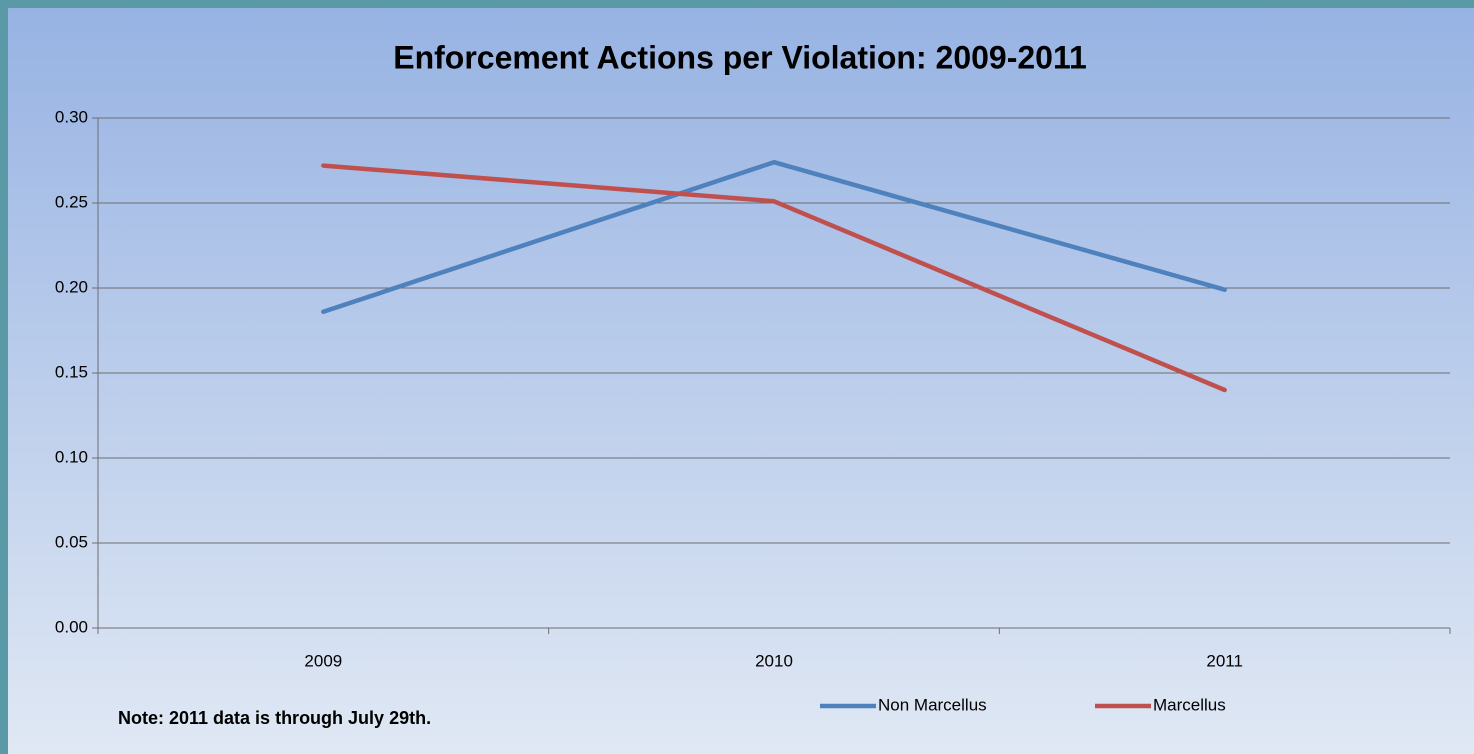  I want to click on y-tick-label: 0.15, so click(71, 371).